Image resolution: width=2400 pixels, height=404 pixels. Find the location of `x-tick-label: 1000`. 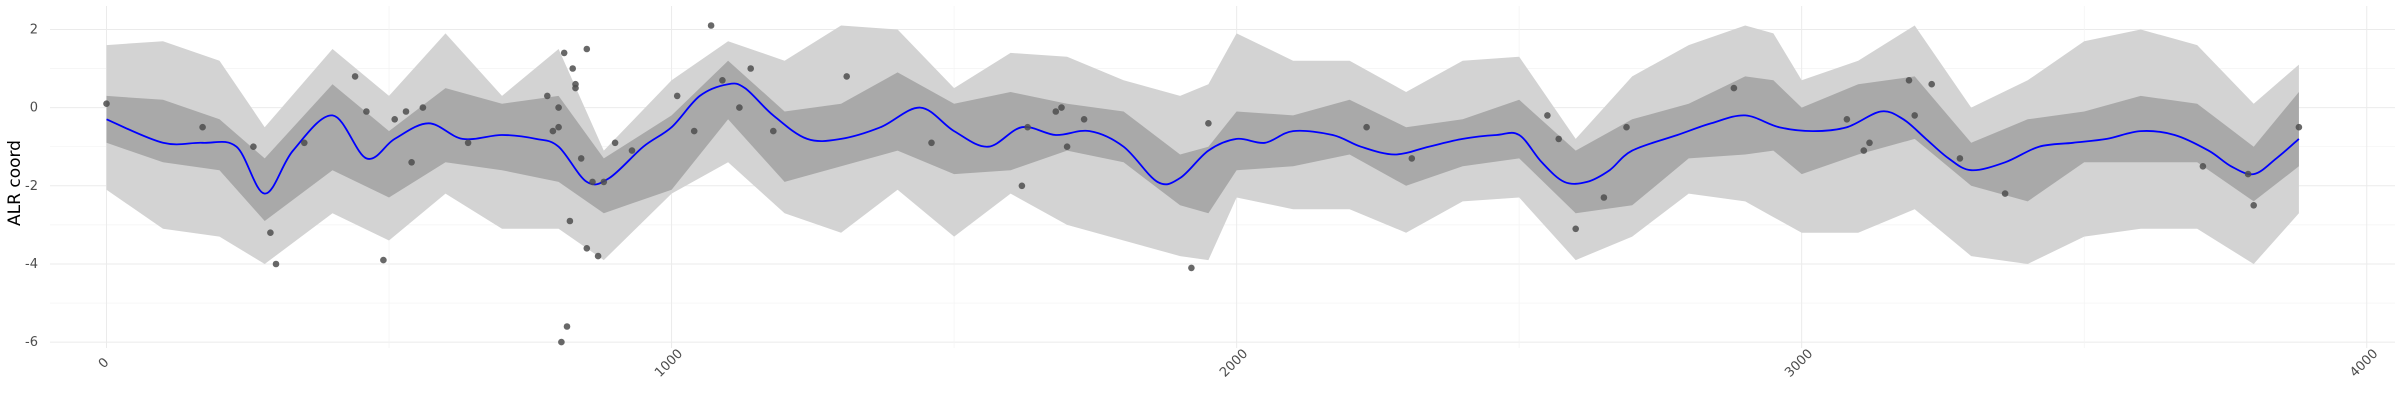

x-tick-label: 1000 is located at coordinates (669, 364).